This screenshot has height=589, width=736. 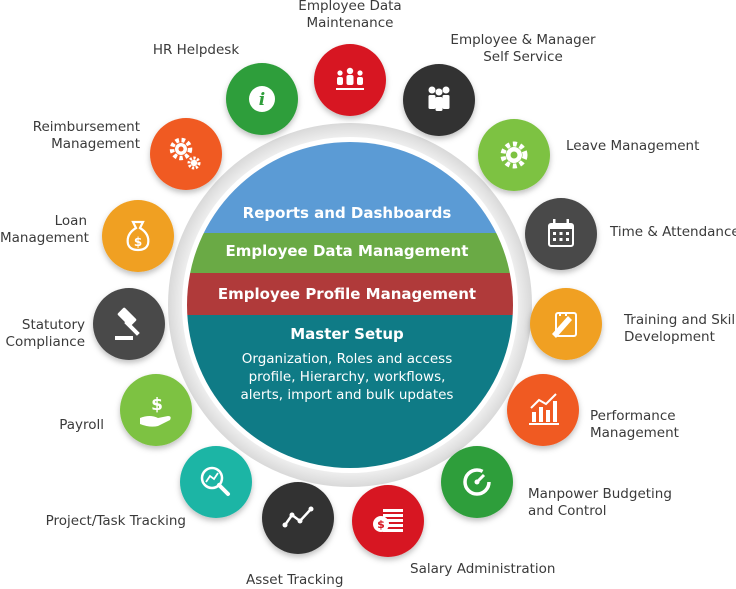 I want to click on module-training-skill-development, so click(x=566, y=324).